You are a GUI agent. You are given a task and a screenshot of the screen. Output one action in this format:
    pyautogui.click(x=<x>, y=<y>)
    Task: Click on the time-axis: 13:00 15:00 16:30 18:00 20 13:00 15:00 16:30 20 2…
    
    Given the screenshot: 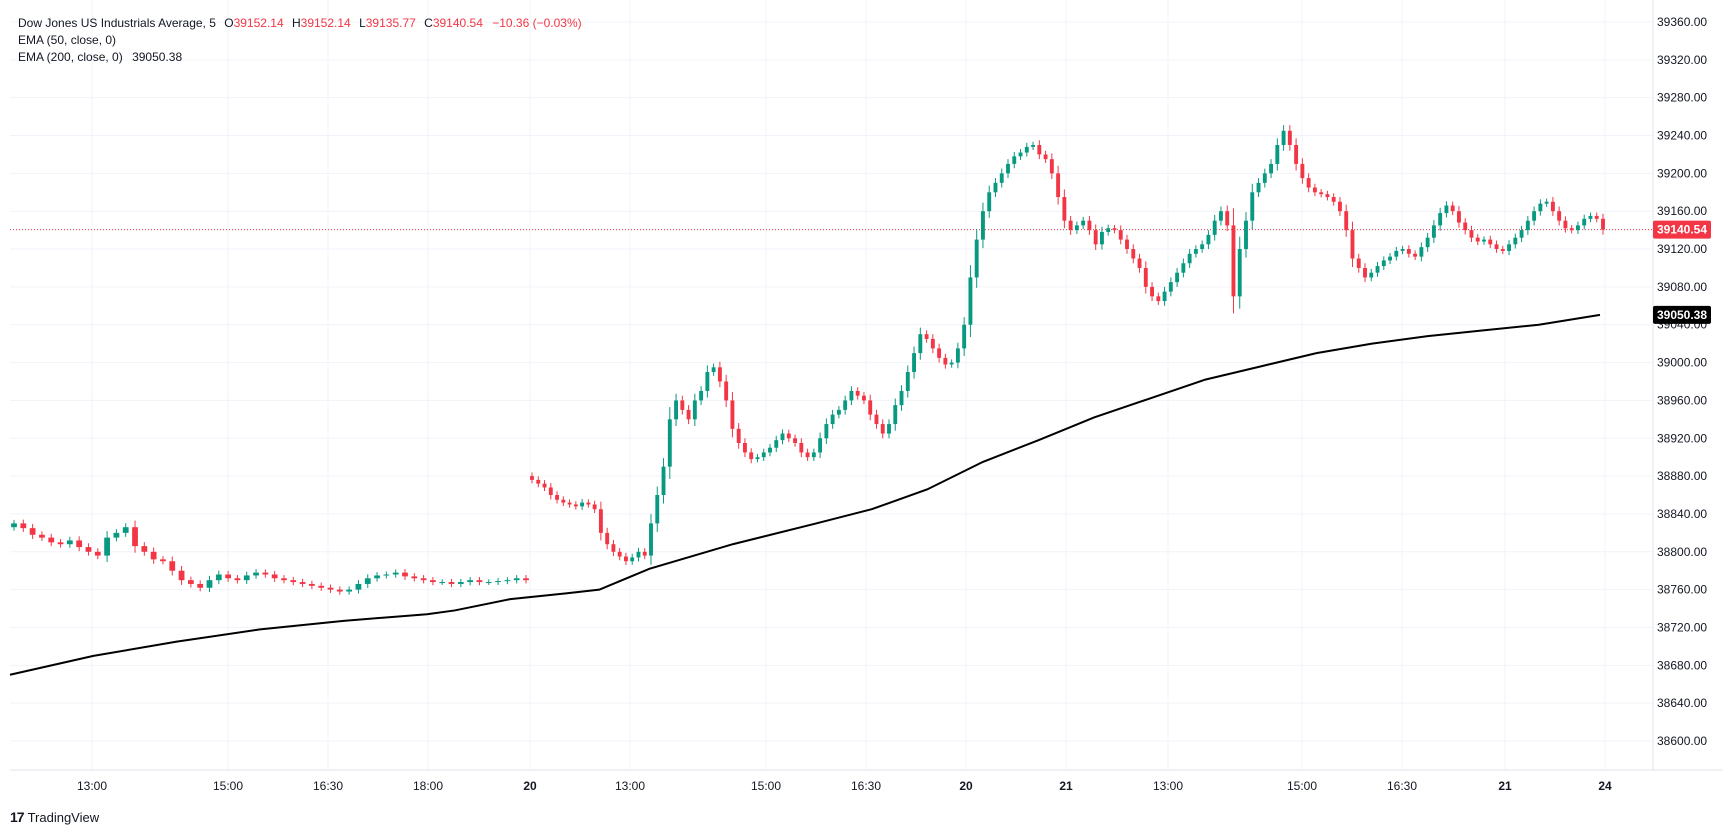 What is the action you would take?
    pyautogui.click(x=844, y=786)
    